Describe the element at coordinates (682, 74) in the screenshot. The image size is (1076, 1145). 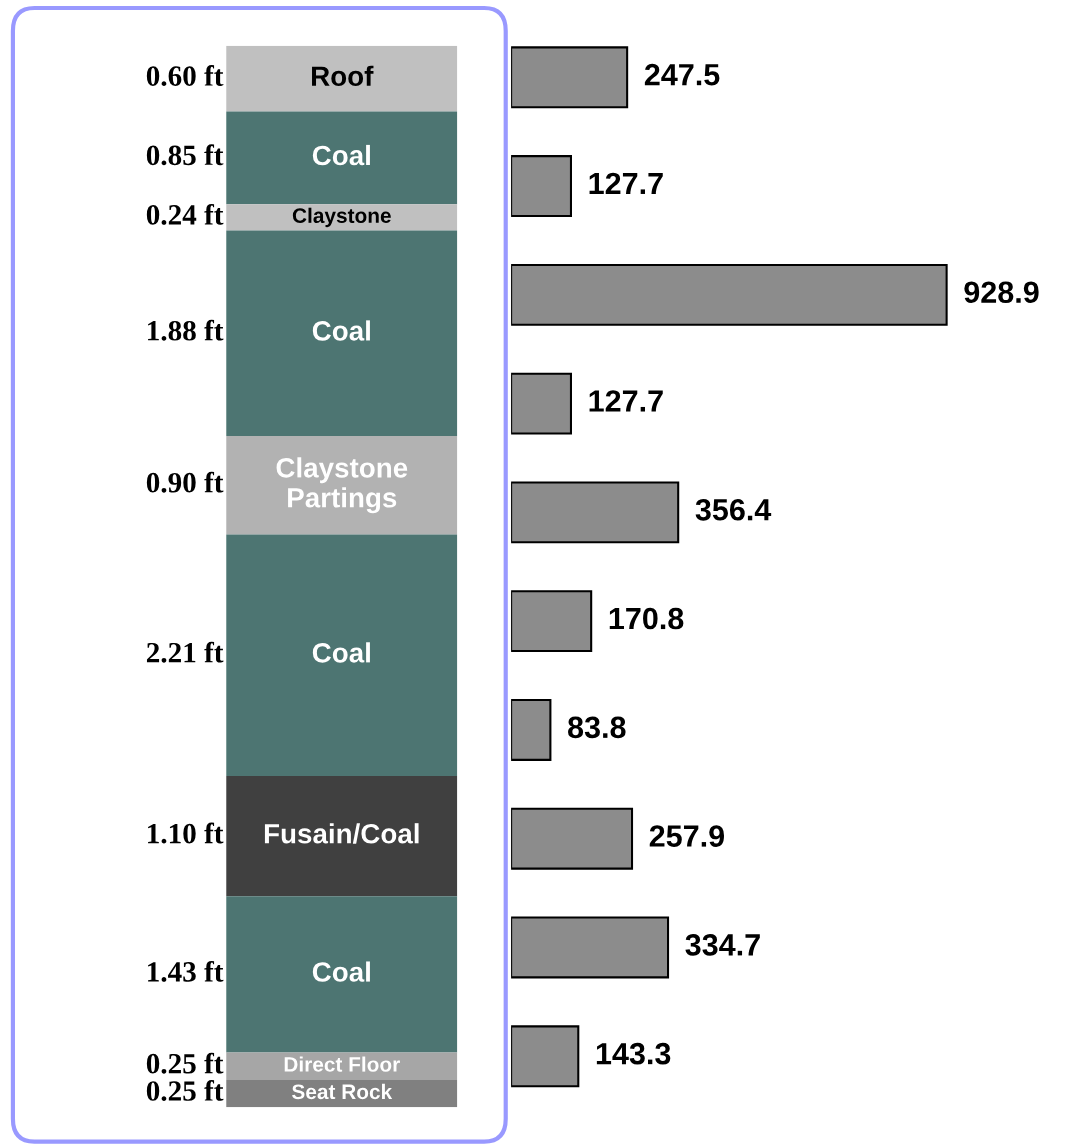
I see `data-label: 247.5` at that location.